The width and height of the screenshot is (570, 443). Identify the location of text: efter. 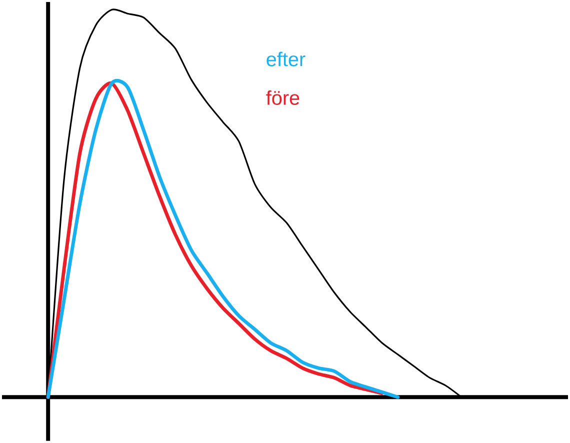
(286, 59).